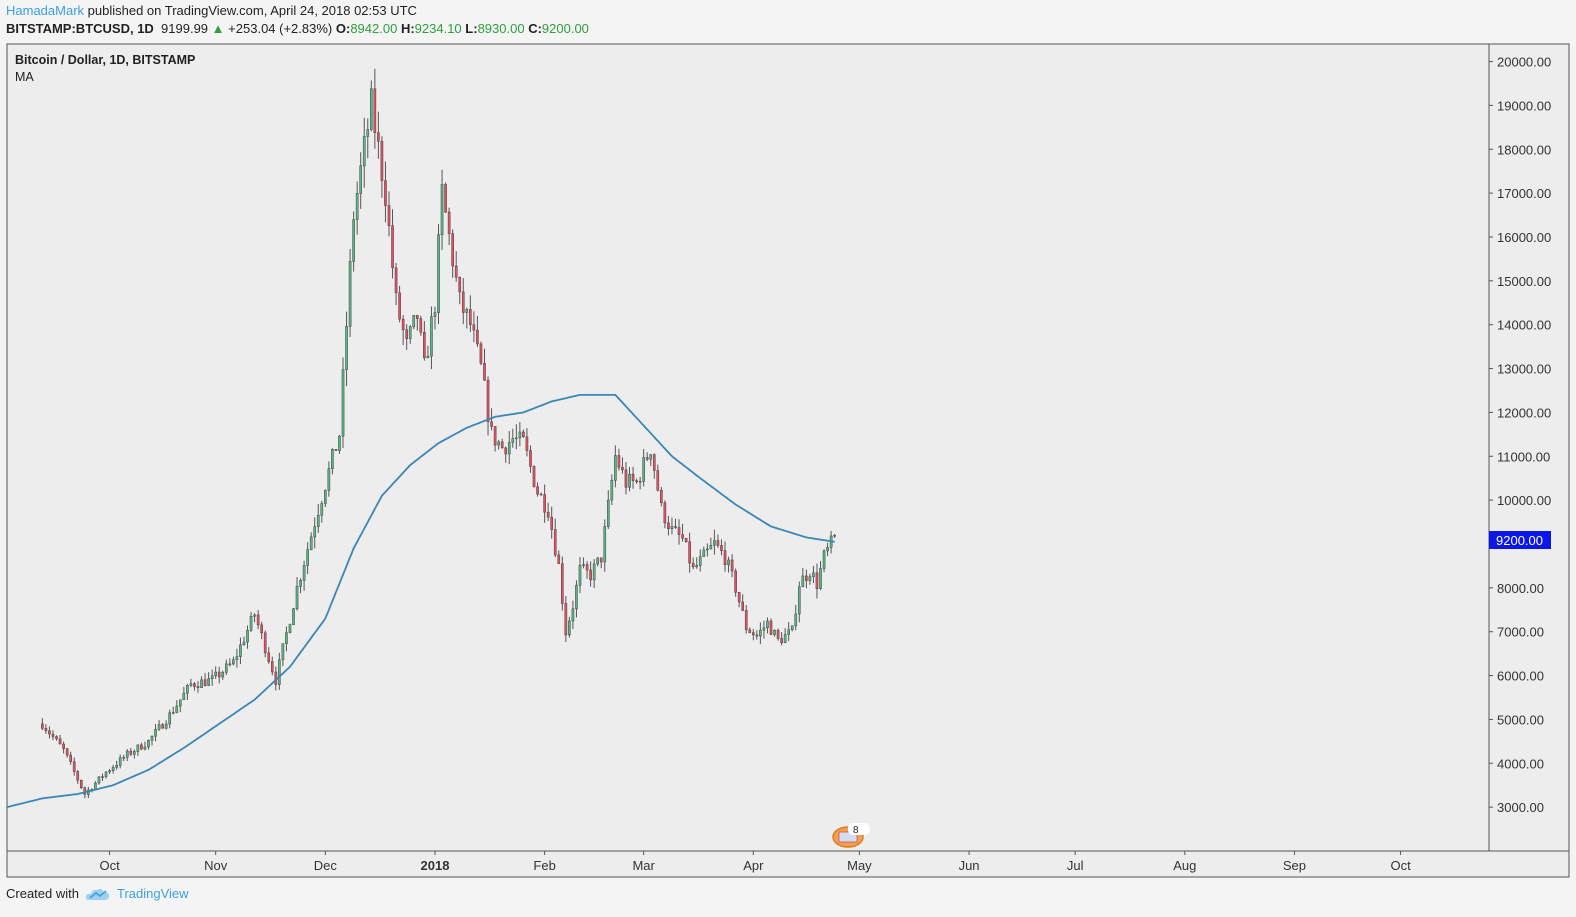  What do you see at coordinates (24, 77) in the screenshot?
I see `indicator-label: MA` at bounding box center [24, 77].